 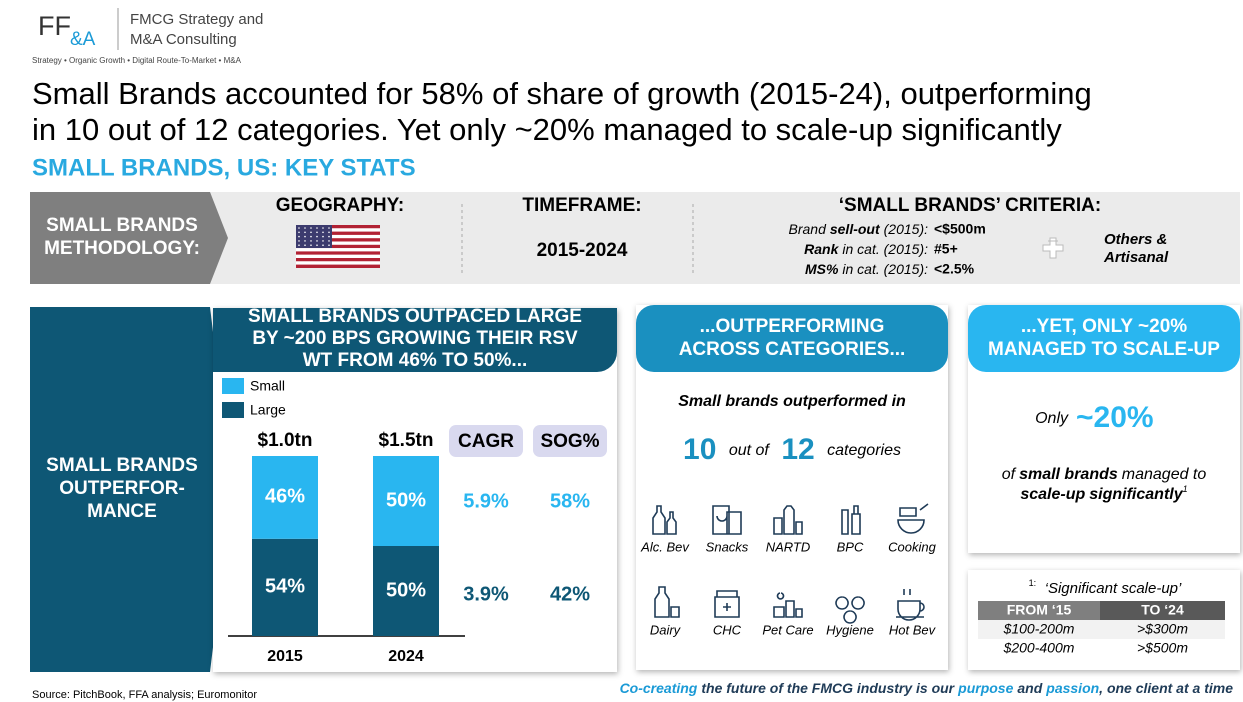 What do you see at coordinates (946, 249) in the screenshot?
I see `criteria-value: #5+` at bounding box center [946, 249].